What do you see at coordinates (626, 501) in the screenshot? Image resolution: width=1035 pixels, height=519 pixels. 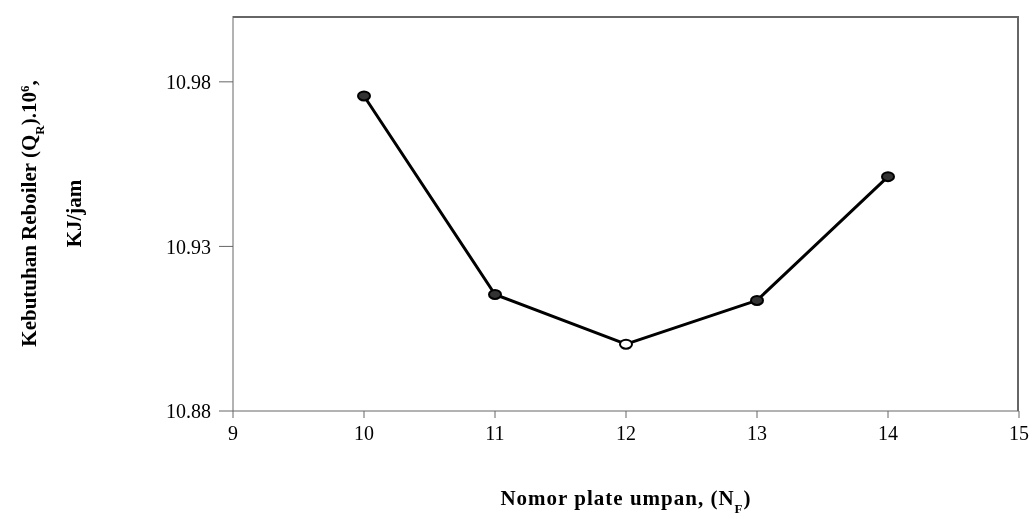 I see `x-axis-title: Nomor plate umpan, (N$_{F}$)` at bounding box center [626, 501].